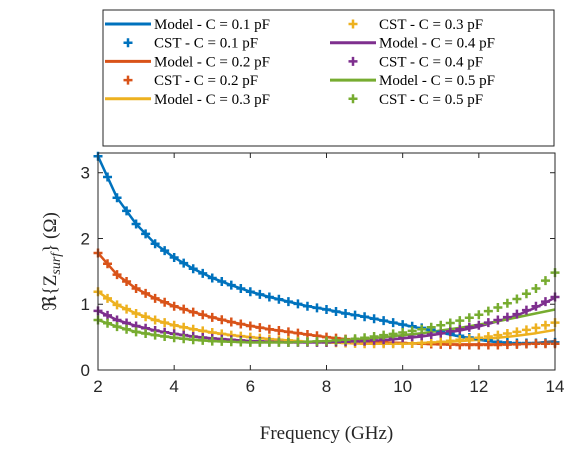 Image resolution: width=583 pixels, height=455 pixels. I want to click on x-tick-label: 8, so click(326, 386).